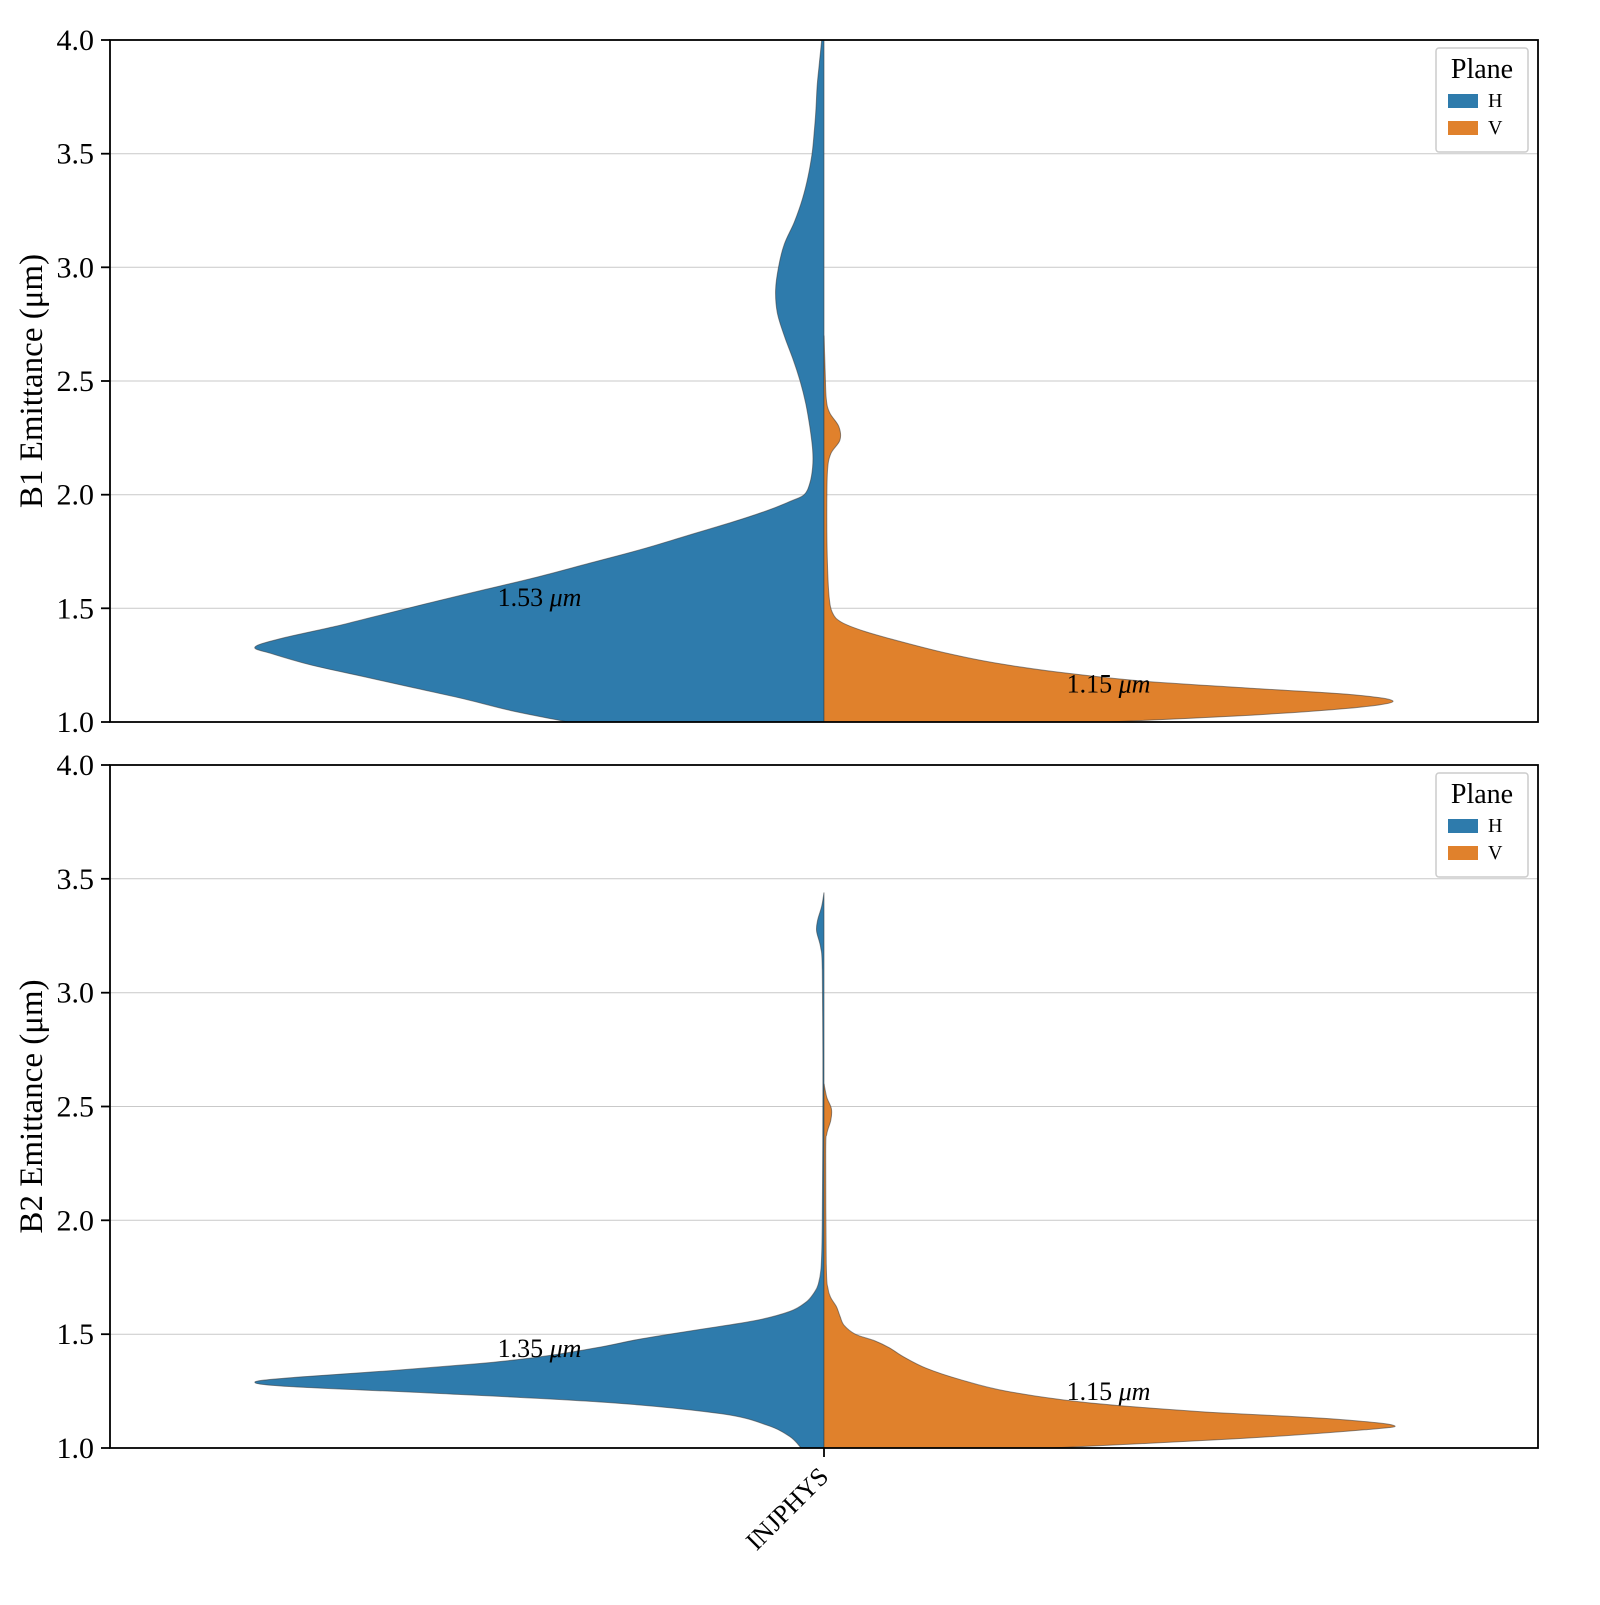 The width and height of the screenshot is (1600, 1605). I want to click on mean-annotation-B2-H: 1.35 μm, so click(540, 1348).